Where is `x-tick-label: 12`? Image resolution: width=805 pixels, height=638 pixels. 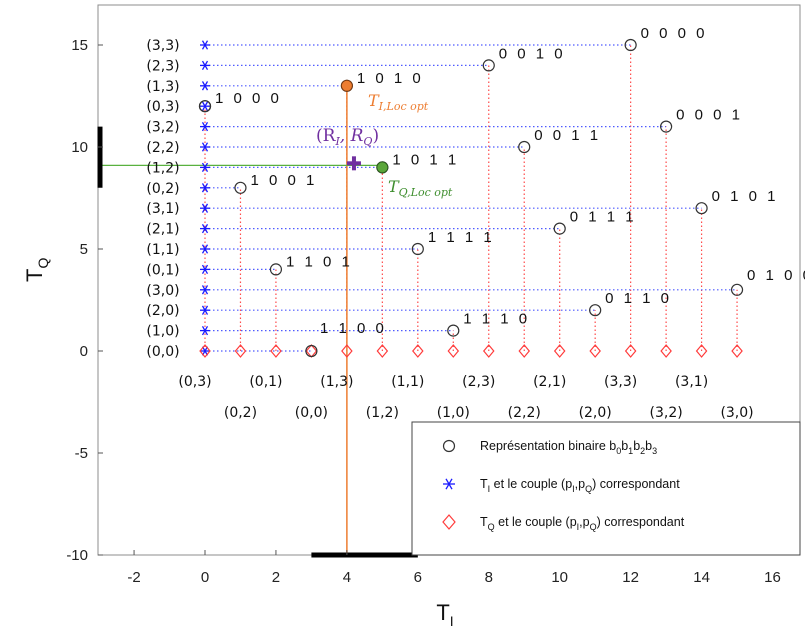 x-tick-label: 12 is located at coordinates (630, 577).